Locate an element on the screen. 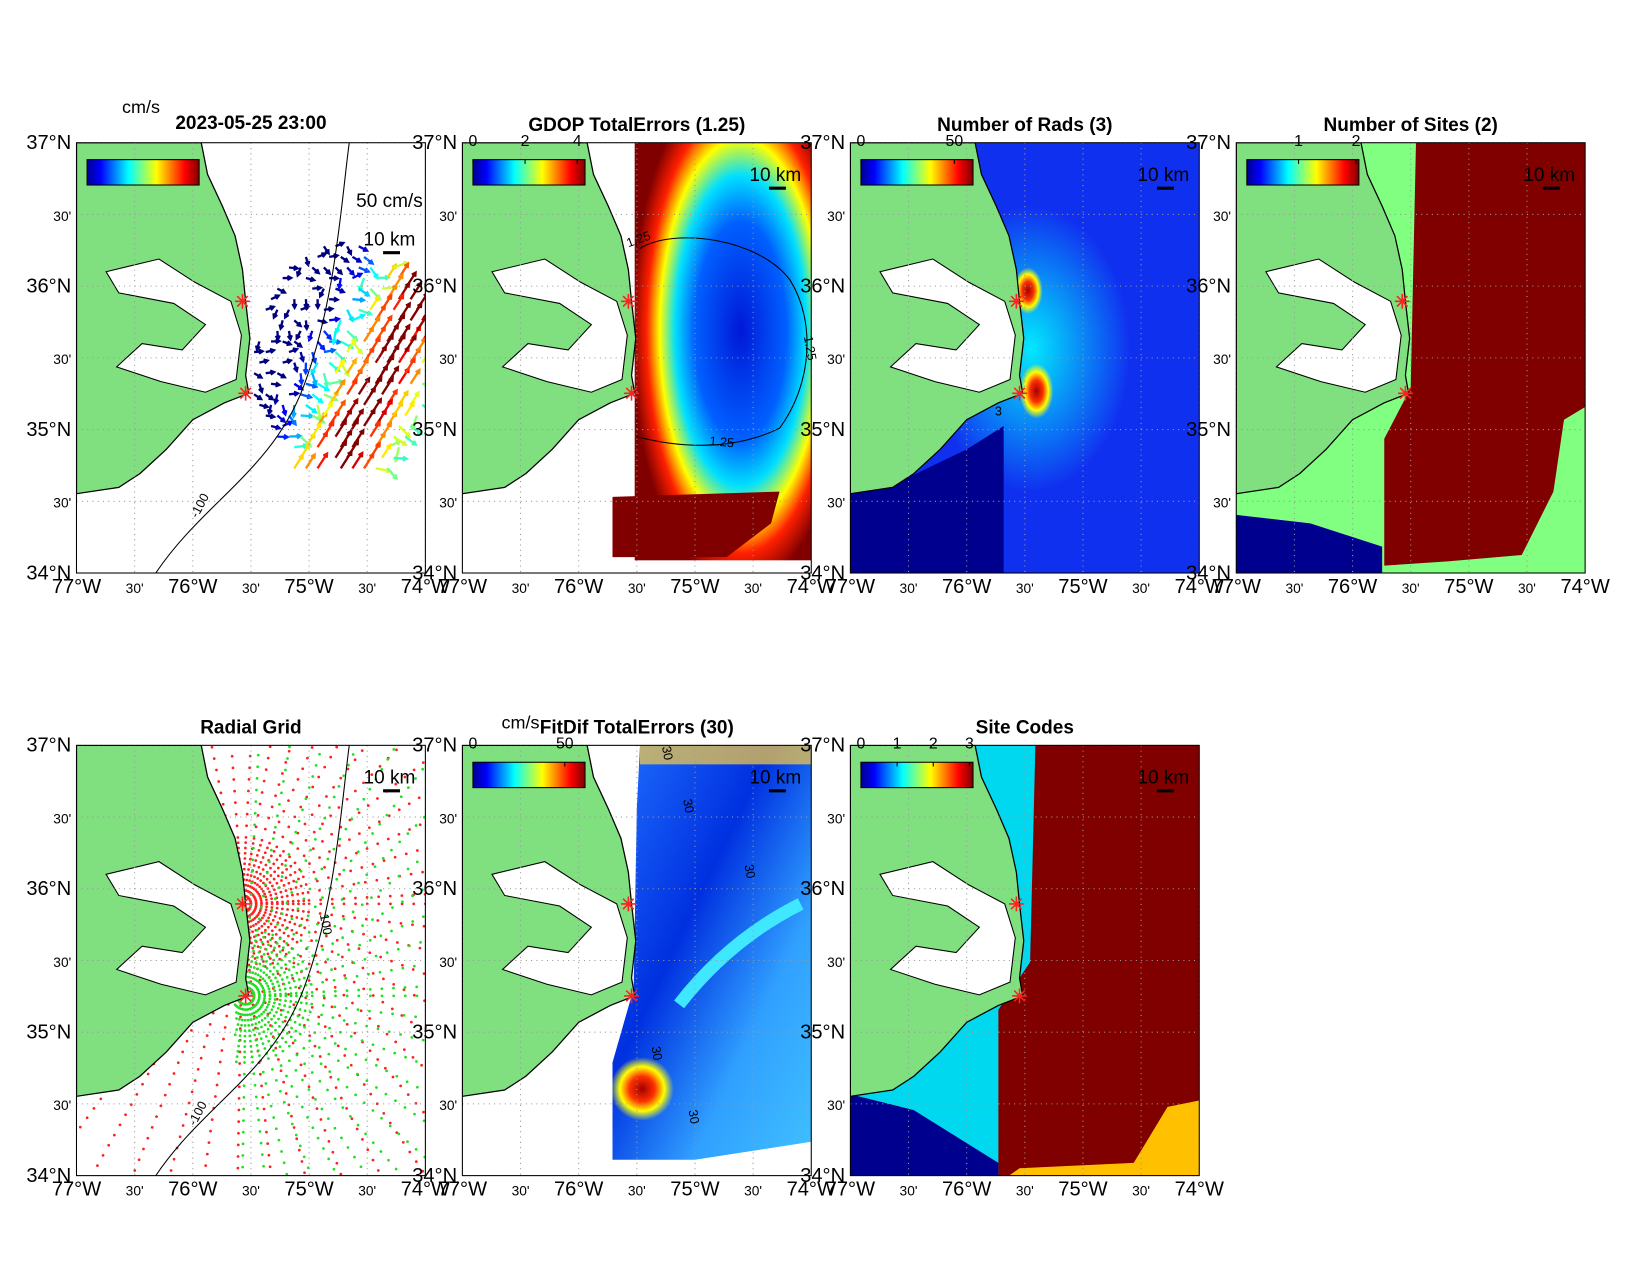 The width and height of the screenshot is (1650, 1275). site-marker is located at coordinates (628, 301).